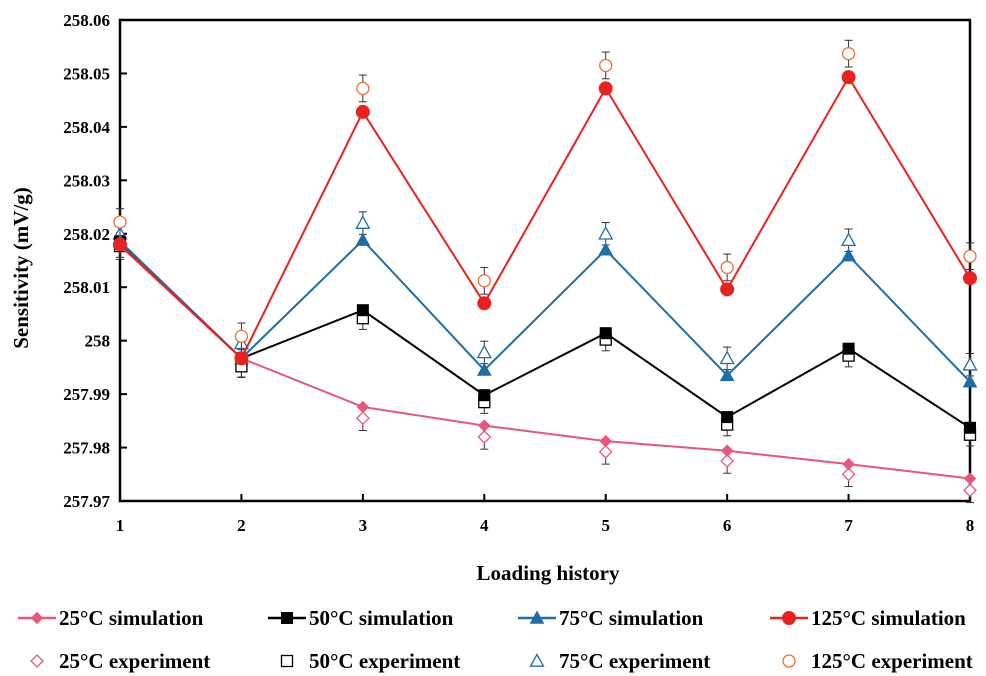 This screenshot has width=986, height=676. I want to click on legend-item: 25°C simulation, so click(111, 618).